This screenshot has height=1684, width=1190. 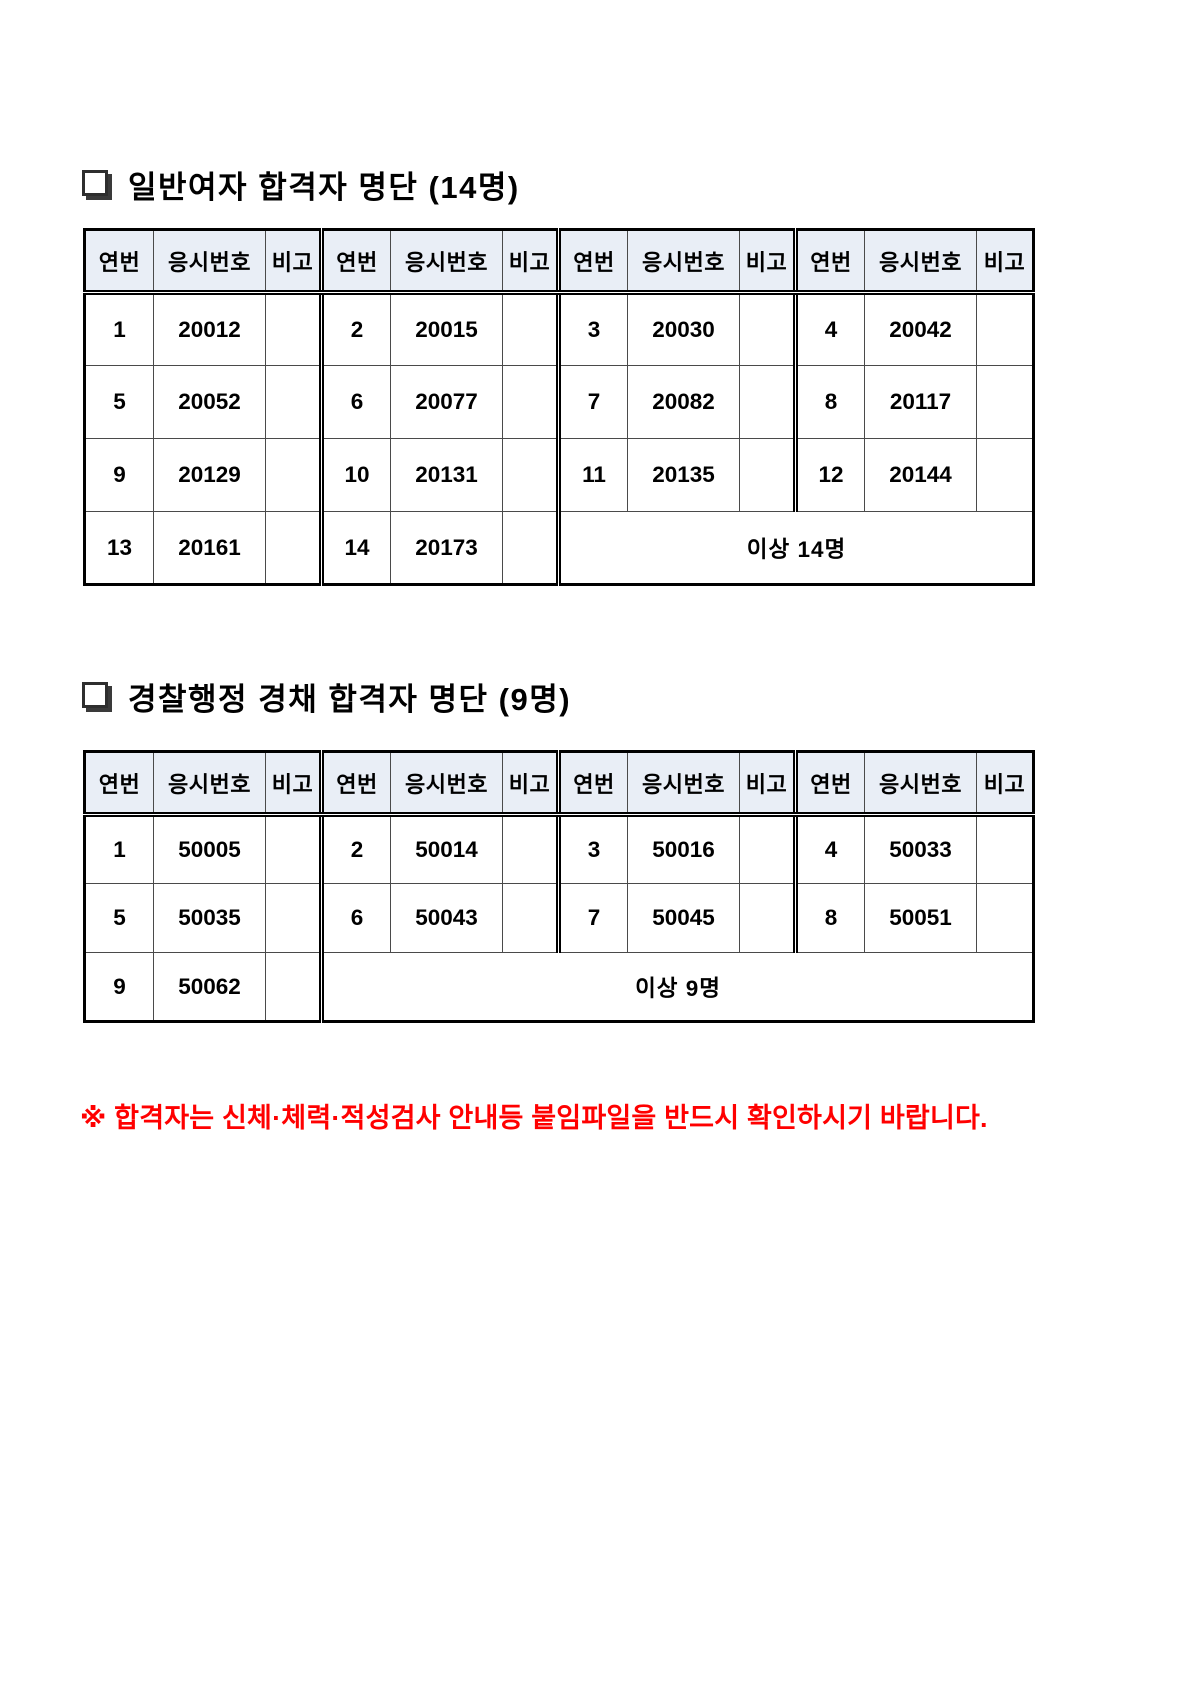 I want to click on table-row: 9 20129 10 20131 11 20135 12 20144, so click(x=559, y=475).